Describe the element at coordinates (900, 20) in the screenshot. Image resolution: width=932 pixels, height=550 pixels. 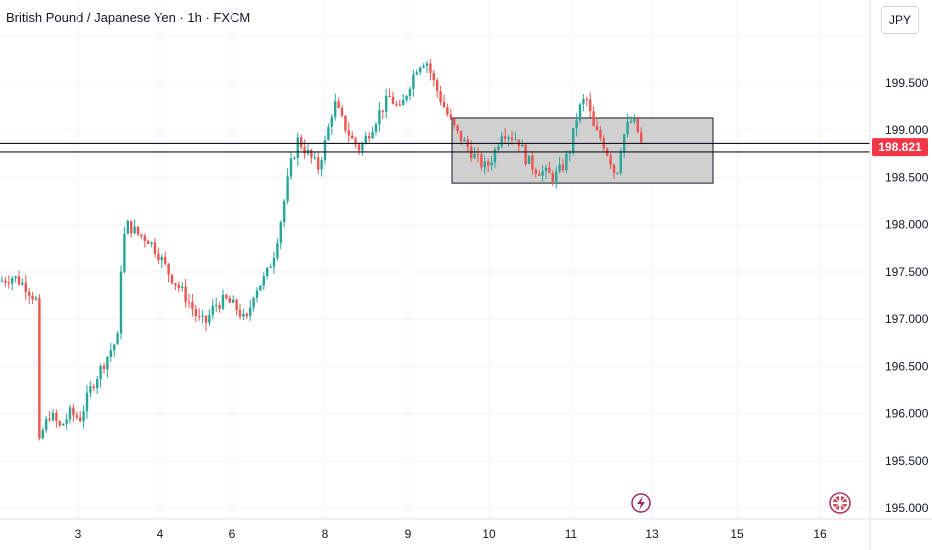
I see `currency-button: JPY` at that location.